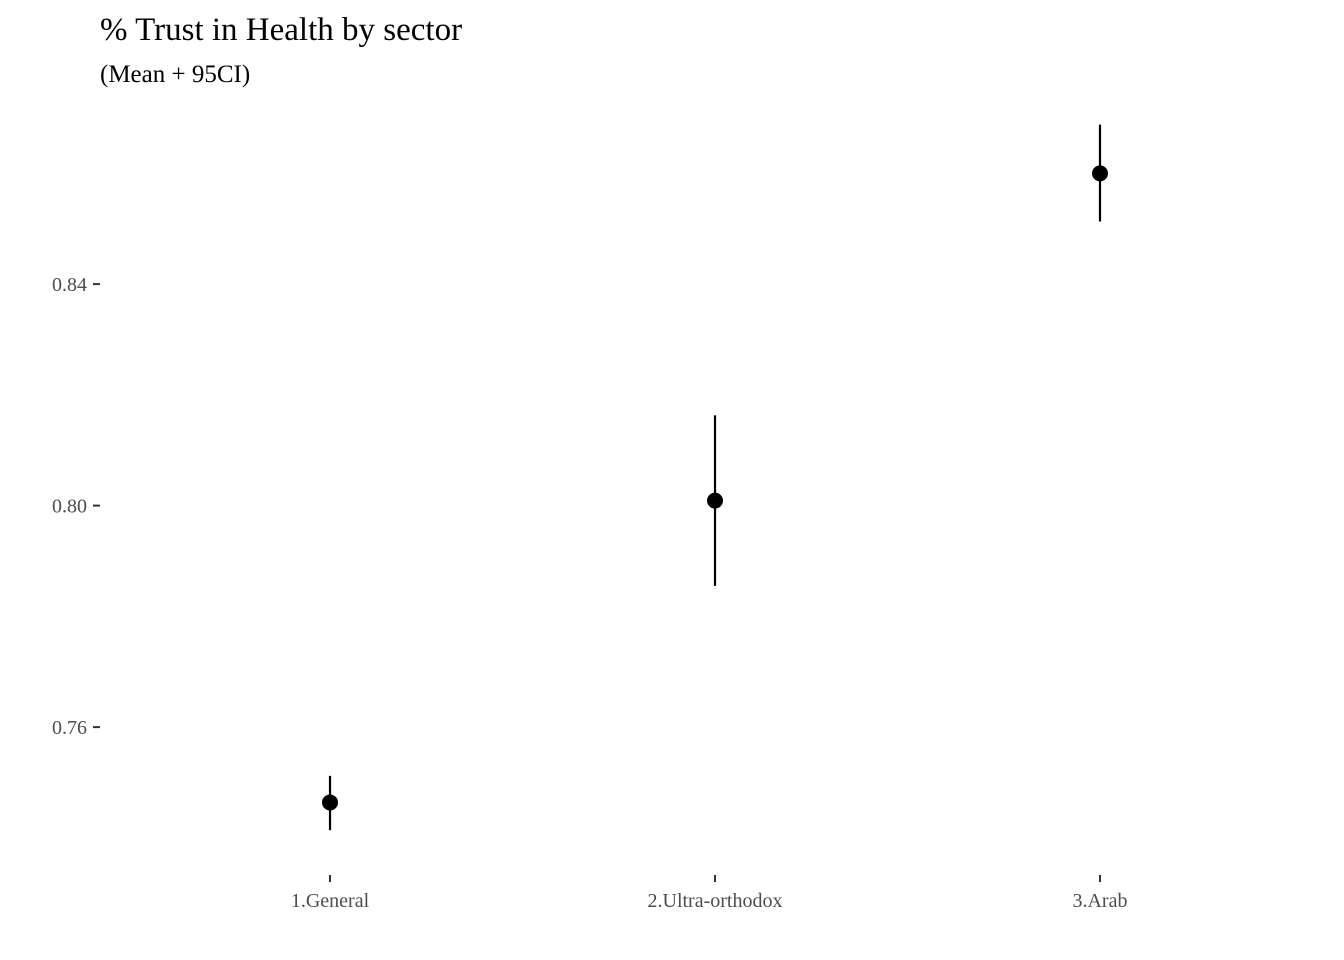  I want to click on chart-title: % Trust in Health by sector, so click(281, 30).